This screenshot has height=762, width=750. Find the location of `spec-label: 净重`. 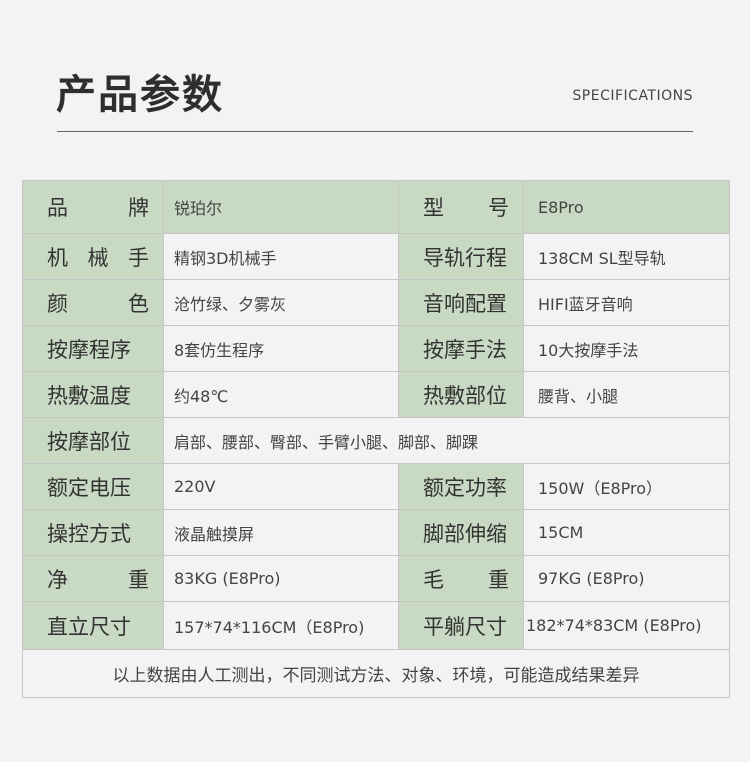

spec-label: 净重 is located at coordinates (93, 578).